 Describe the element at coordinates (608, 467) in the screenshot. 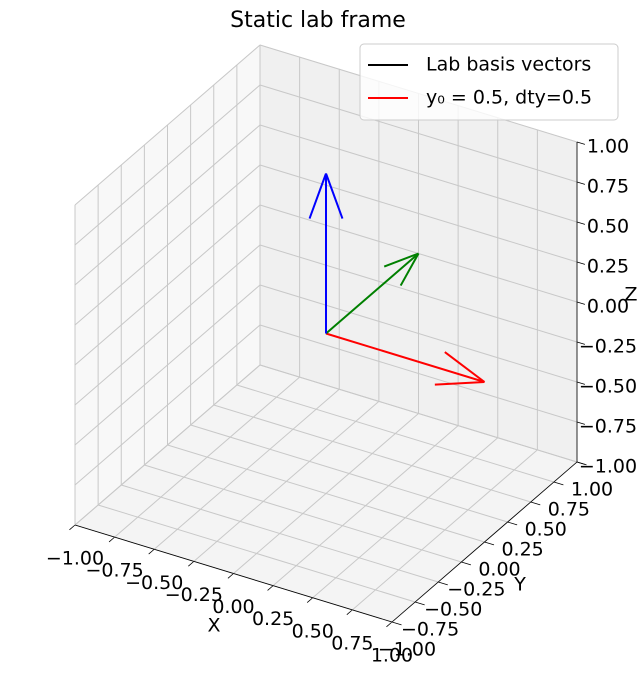

I see `z-tick-label: −1.00` at that location.